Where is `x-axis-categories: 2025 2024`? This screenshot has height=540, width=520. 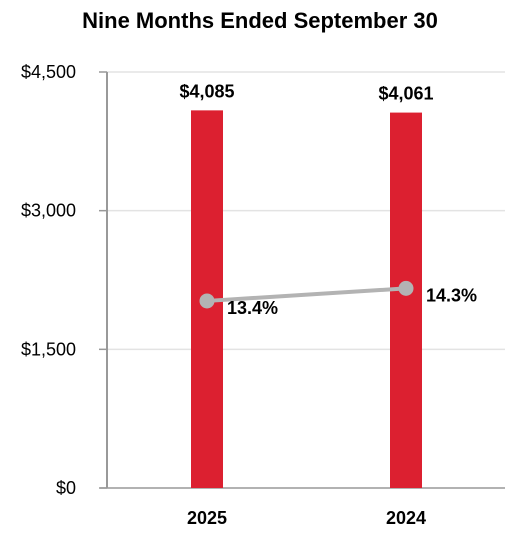 x-axis-categories: 2025 2024 is located at coordinates (306, 518).